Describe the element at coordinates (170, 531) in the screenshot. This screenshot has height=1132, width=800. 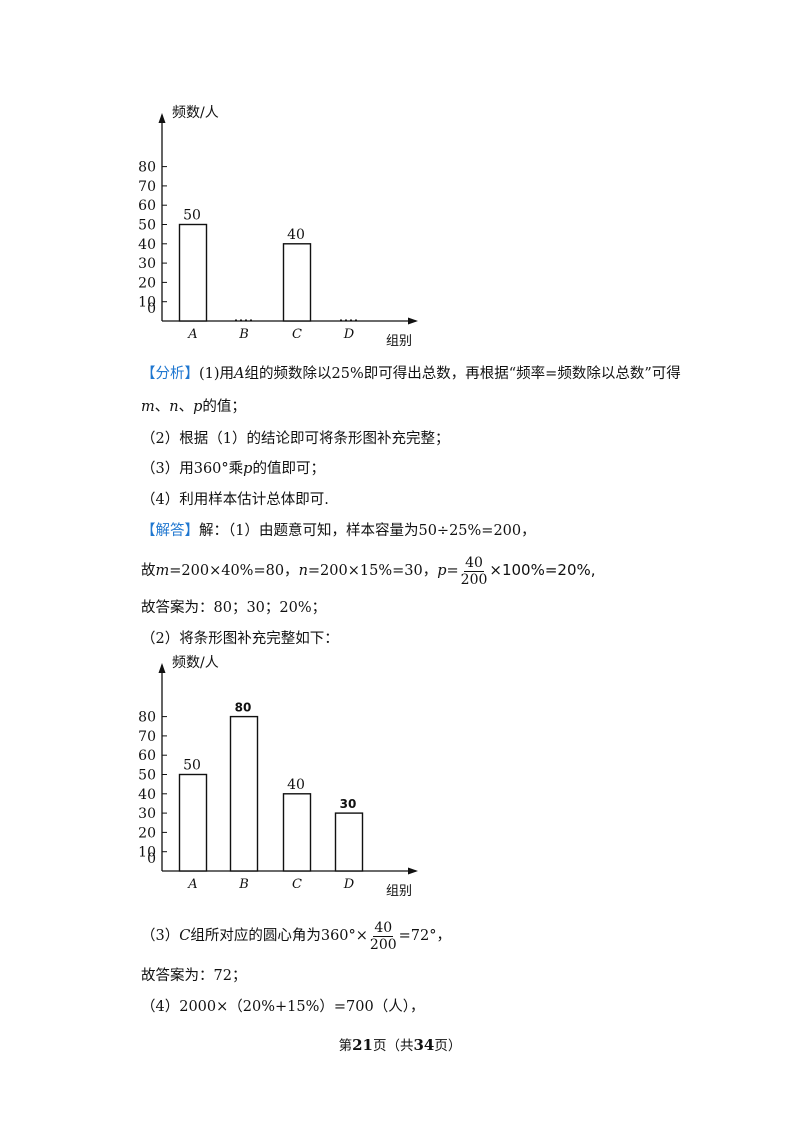
I see `answer-tag: 【解答】` at that location.